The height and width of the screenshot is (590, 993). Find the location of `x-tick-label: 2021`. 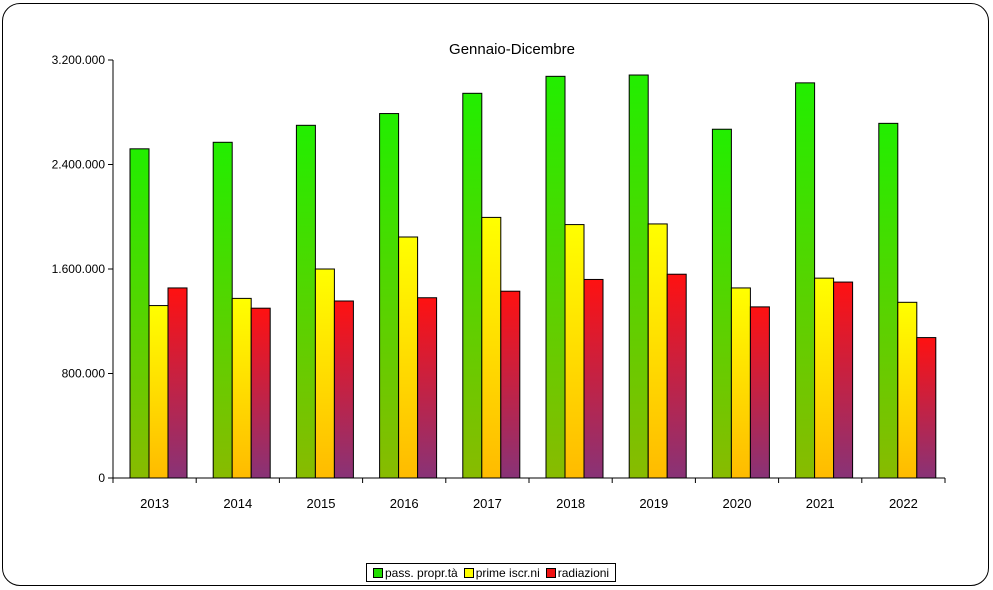

x-tick-label: 2021 is located at coordinates (820, 503).